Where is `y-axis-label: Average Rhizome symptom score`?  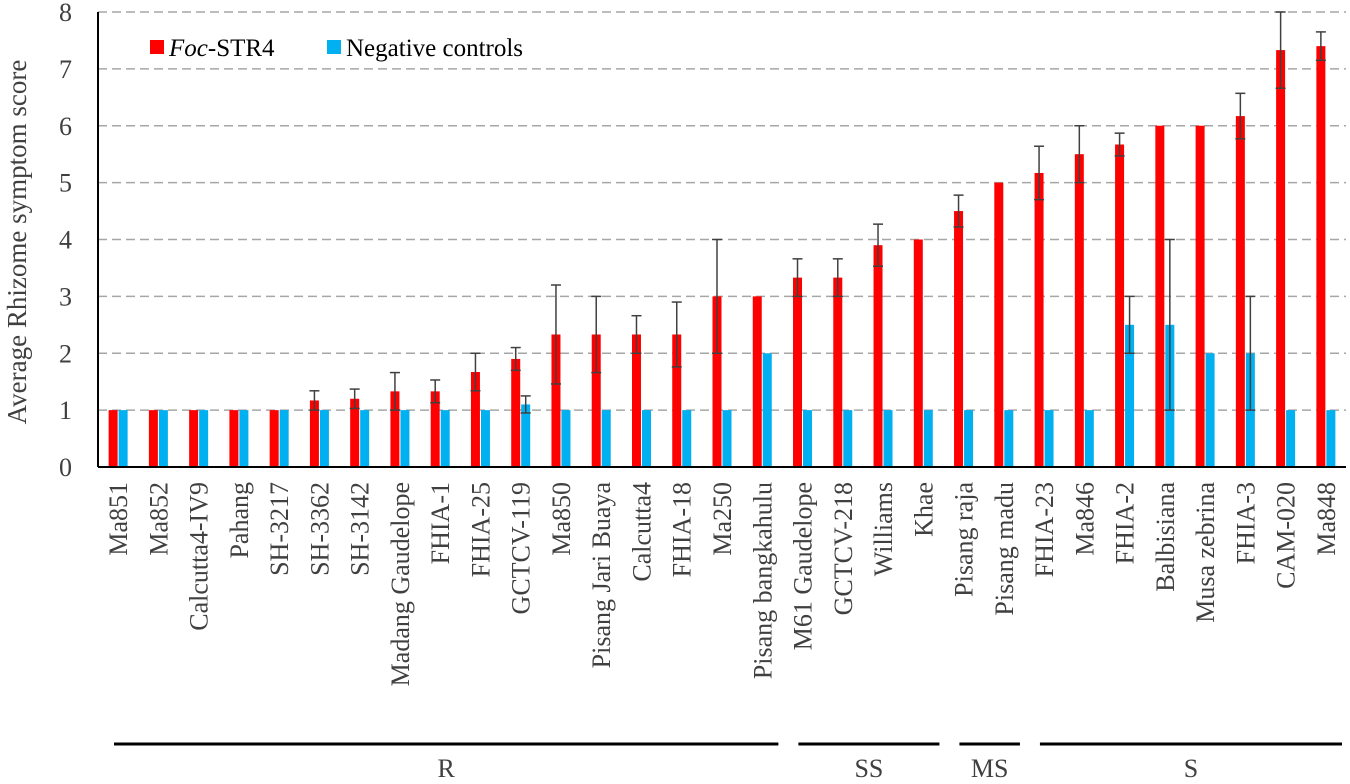
y-axis-label: Average Rhizome symptom score is located at coordinates (17, 242).